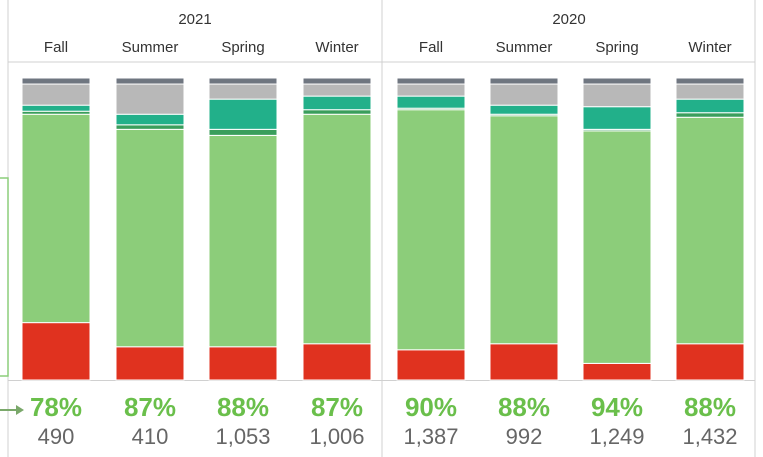 The height and width of the screenshot is (457, 763). I want to click on count-label: 1,387, so click(430, 436).